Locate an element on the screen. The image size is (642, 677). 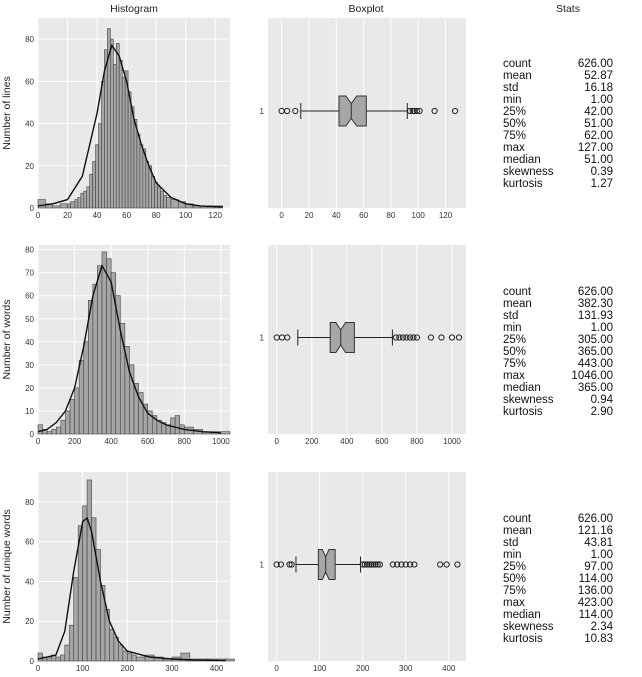
x-tick-label: 120 is located at coordinates (216, 215).